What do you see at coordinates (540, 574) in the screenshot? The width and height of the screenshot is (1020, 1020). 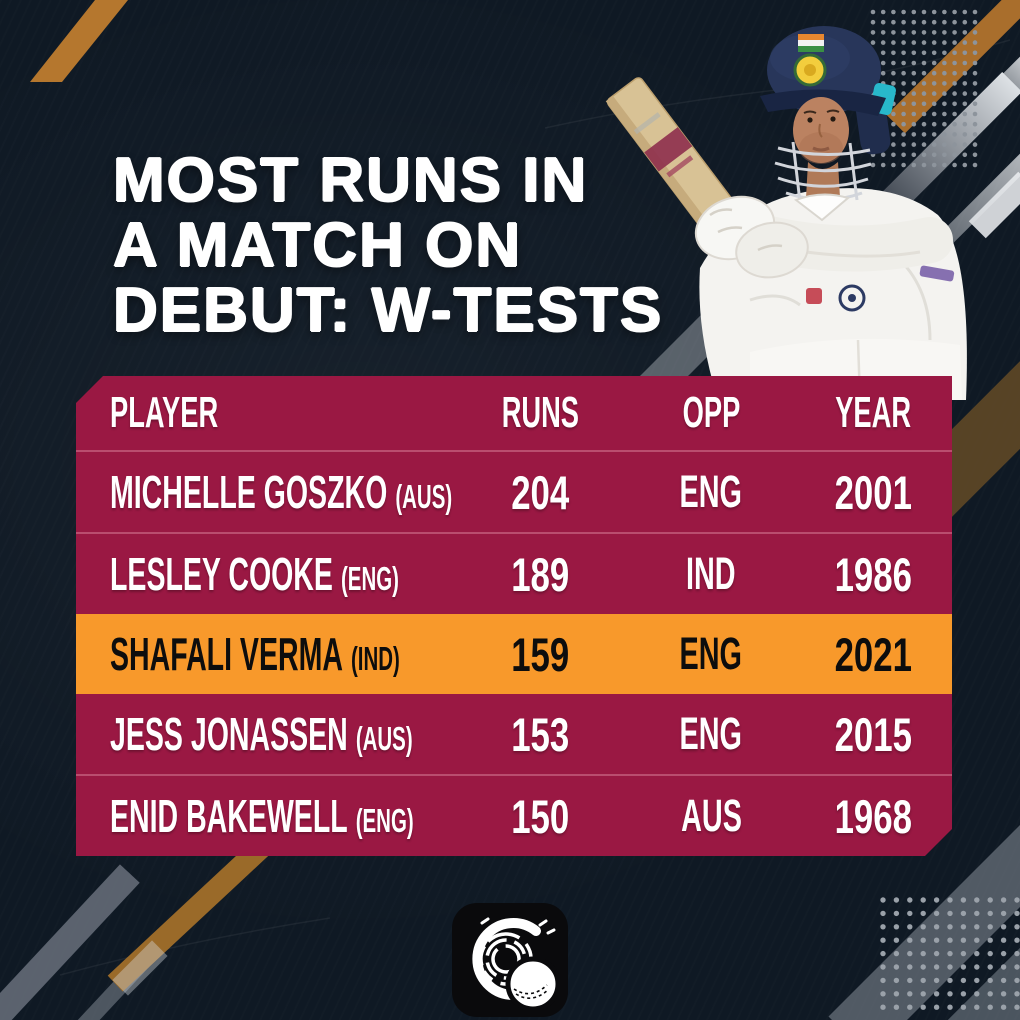 I see `cell-runs: 189` at bounding box center [540, 574].